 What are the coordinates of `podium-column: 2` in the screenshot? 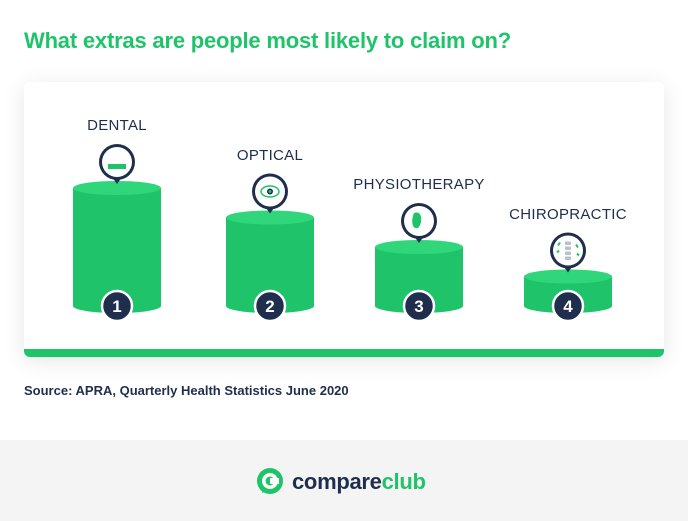 It's located at (270, 248).